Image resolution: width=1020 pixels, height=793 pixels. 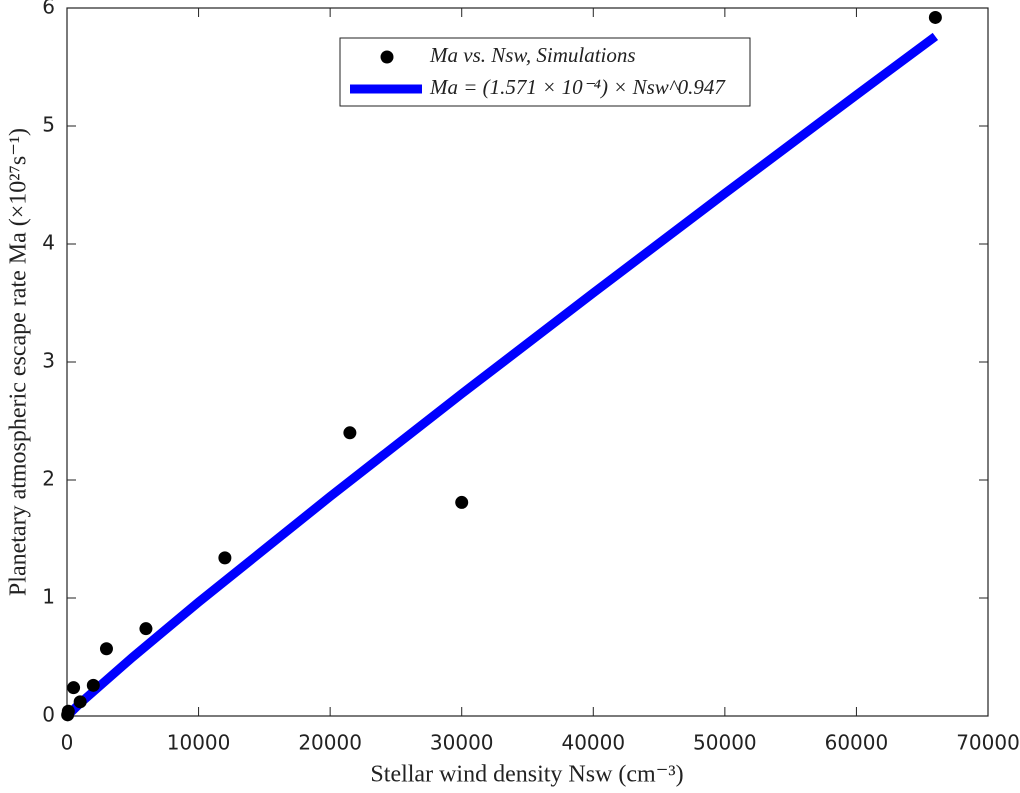 What do you see at coordinates (526, 775) in the screenshot?
I see `x-axis-label: Stellar wind density Nsw (cm⁻³)` at bounding box center [526, 775].